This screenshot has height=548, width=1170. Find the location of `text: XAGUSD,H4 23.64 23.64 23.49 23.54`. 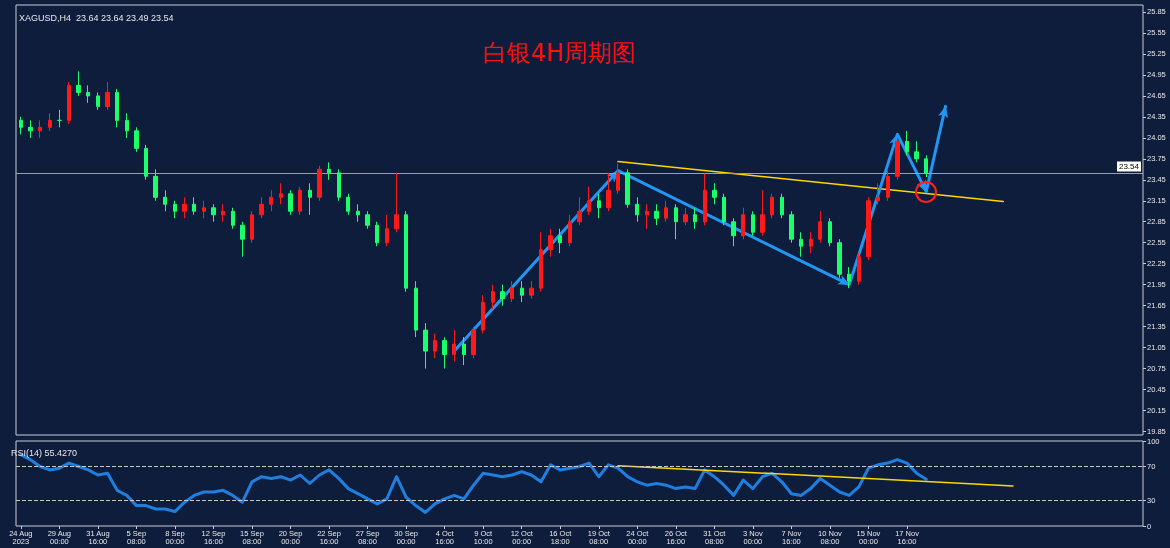

text: XAGUSD,H4 23.64 23.64 23.49 23.54 is located at coordinates (96, 17).